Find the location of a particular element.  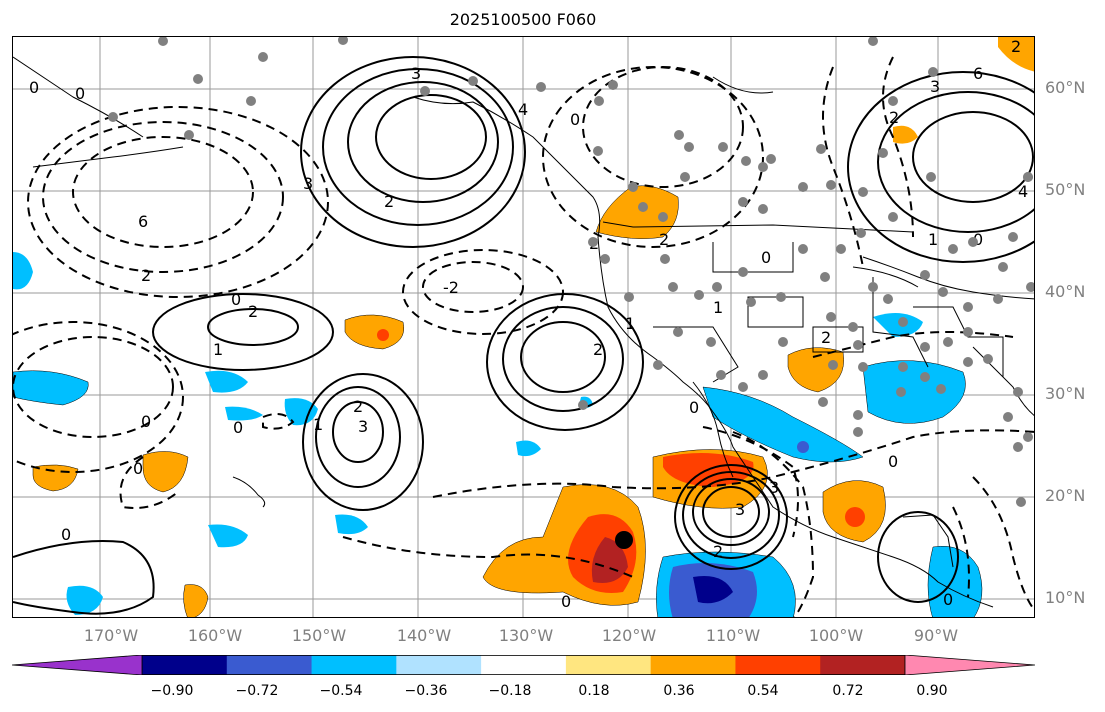

colorbar is located at coordinates (523, 665).